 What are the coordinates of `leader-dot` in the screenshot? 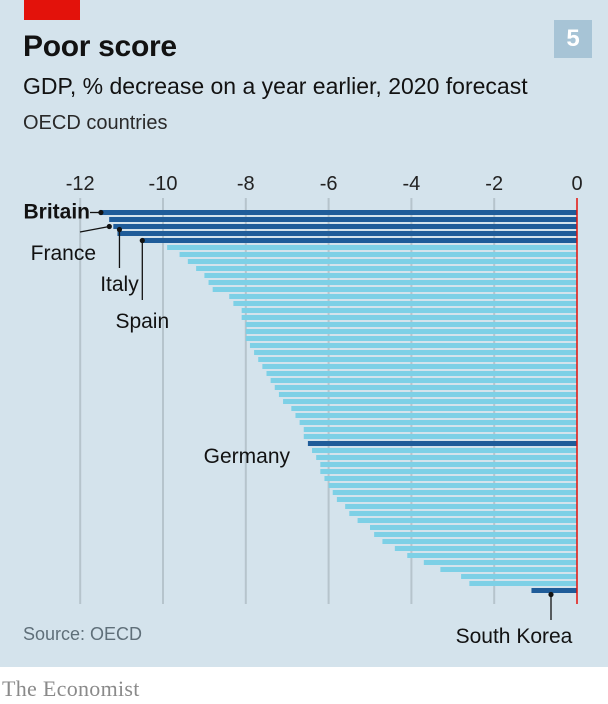 It's located at (101, 212).